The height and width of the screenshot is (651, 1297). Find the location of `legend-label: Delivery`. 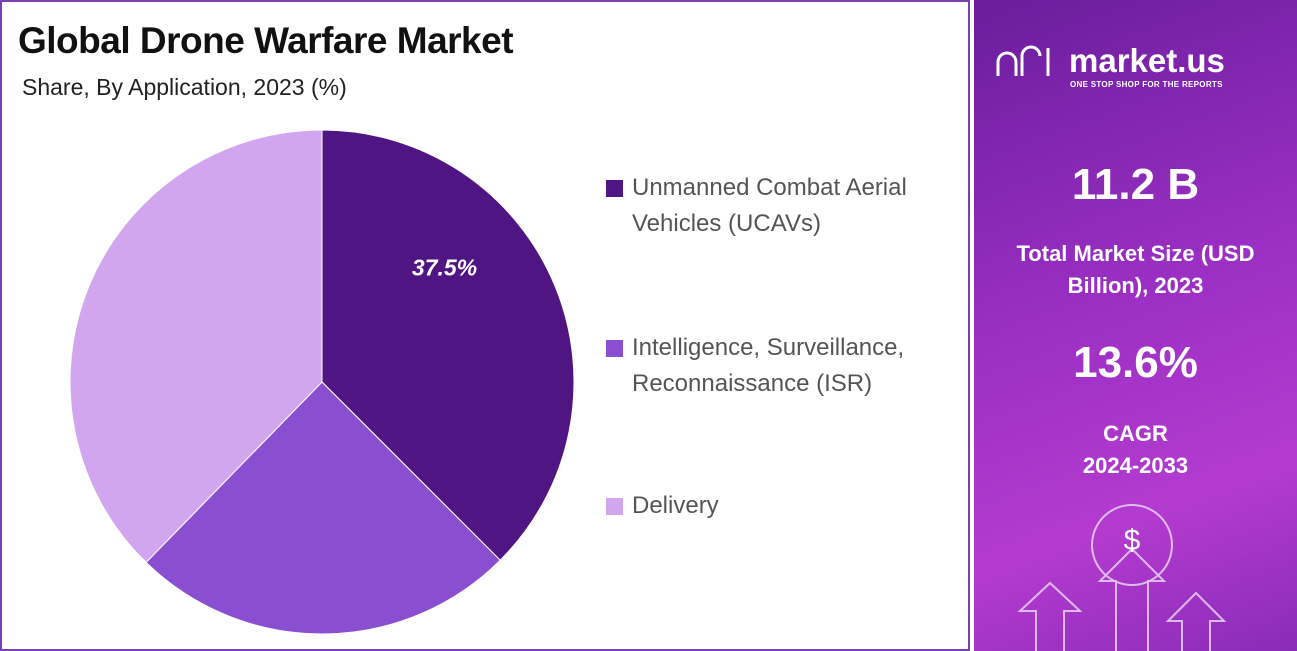

legend-label: Delivery is located at coordinates (675, 505).